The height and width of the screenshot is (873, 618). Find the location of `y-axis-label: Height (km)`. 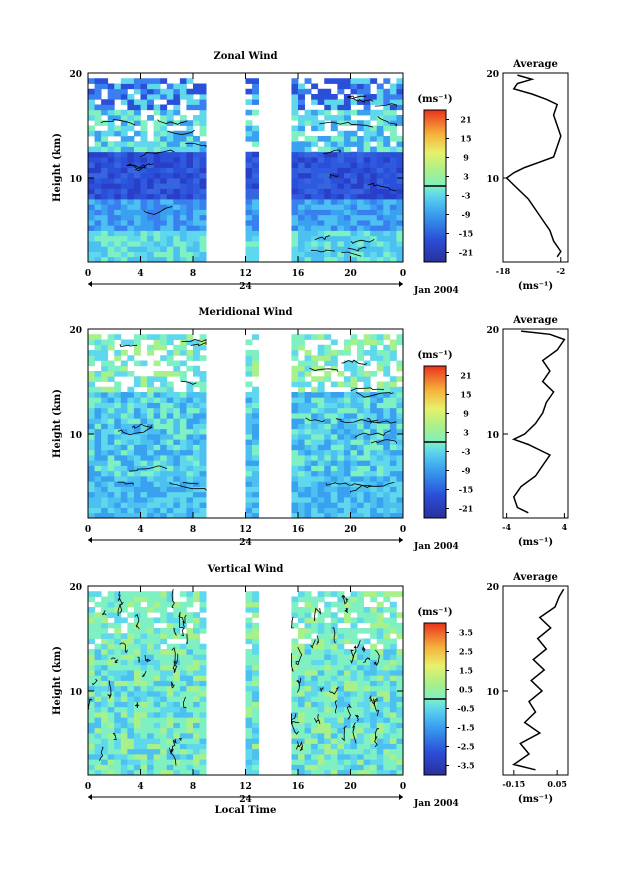

y-axis-label: Height (km) is located at coordinates (57, 680).